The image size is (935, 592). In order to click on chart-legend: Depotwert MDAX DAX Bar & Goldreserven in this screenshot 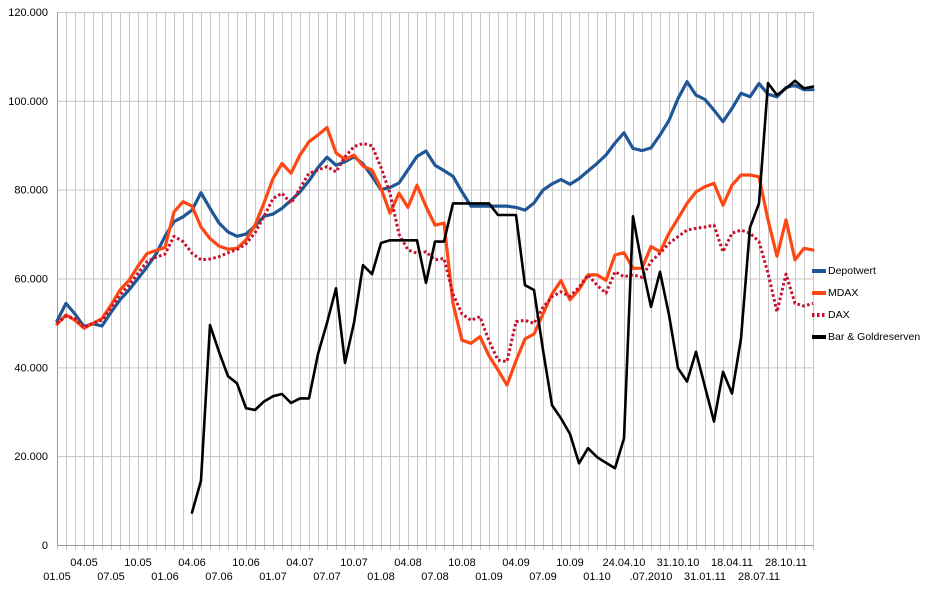, I will do `click(866, 304)`.